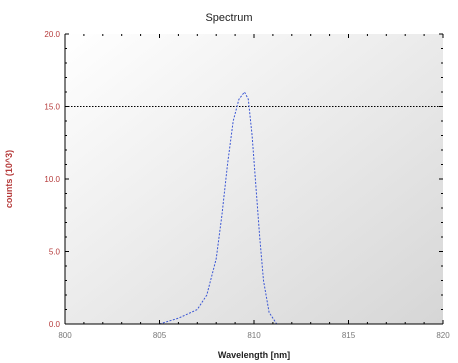 This screenshot has height=363, width=458. I want to click on x-tick-label: 800, so click(65, 335).